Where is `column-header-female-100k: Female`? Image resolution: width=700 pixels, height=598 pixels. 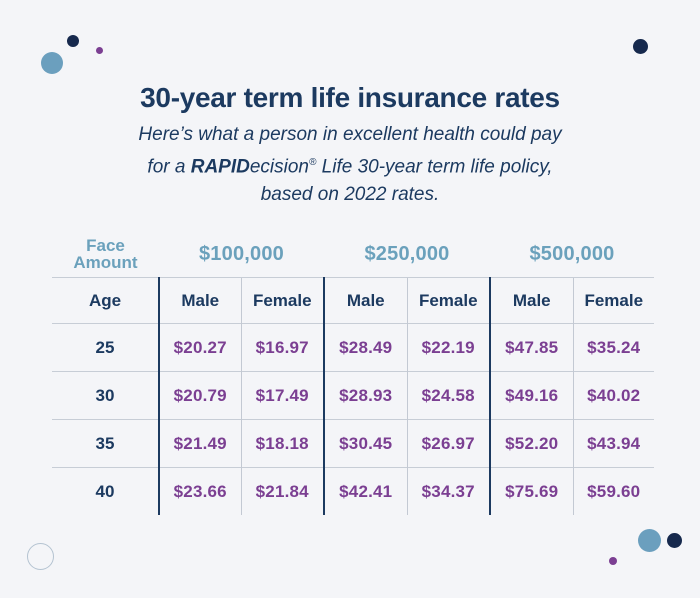 column-header-female-100k: Female is located at coordinates (282, 300).